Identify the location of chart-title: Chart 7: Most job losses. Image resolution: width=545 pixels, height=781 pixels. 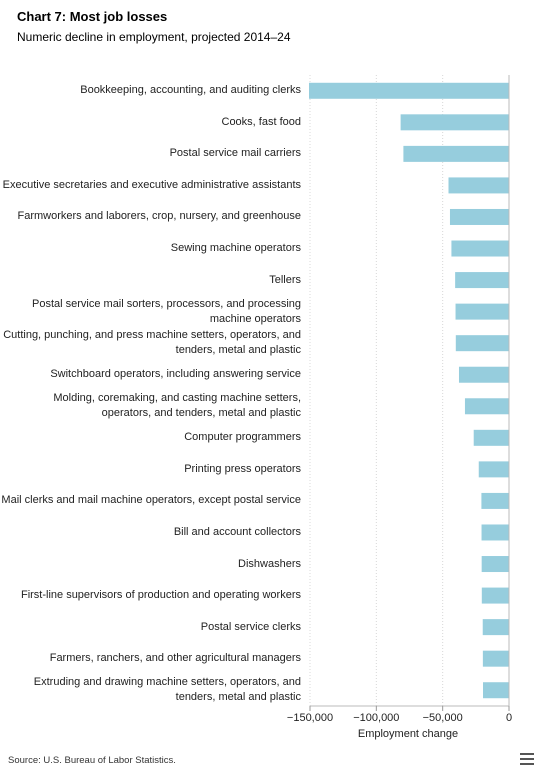
(92, 16).